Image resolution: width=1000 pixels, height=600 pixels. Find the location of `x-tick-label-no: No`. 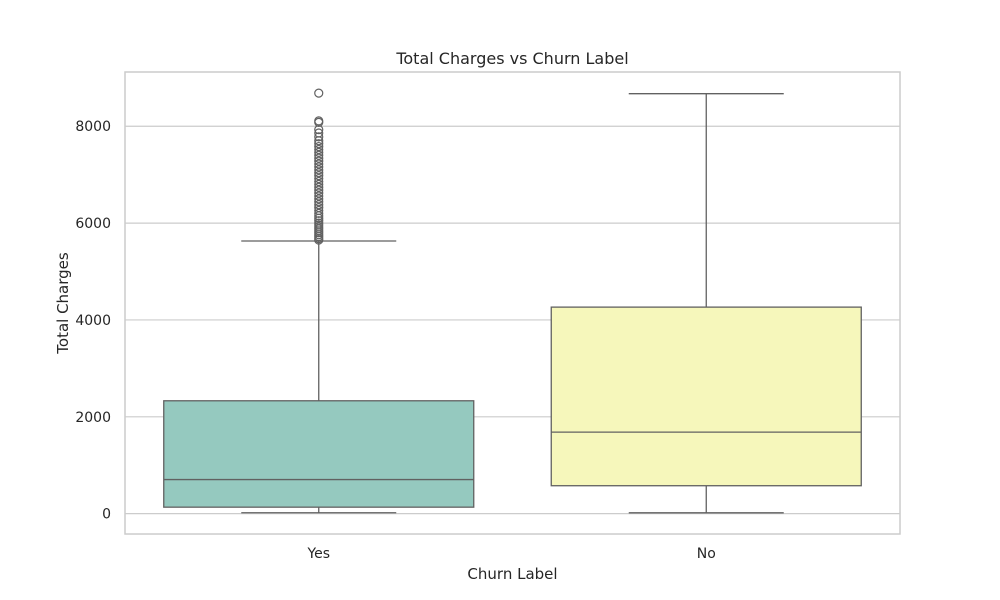

x-tick-label-no: No is located at coordinates (706, 554).